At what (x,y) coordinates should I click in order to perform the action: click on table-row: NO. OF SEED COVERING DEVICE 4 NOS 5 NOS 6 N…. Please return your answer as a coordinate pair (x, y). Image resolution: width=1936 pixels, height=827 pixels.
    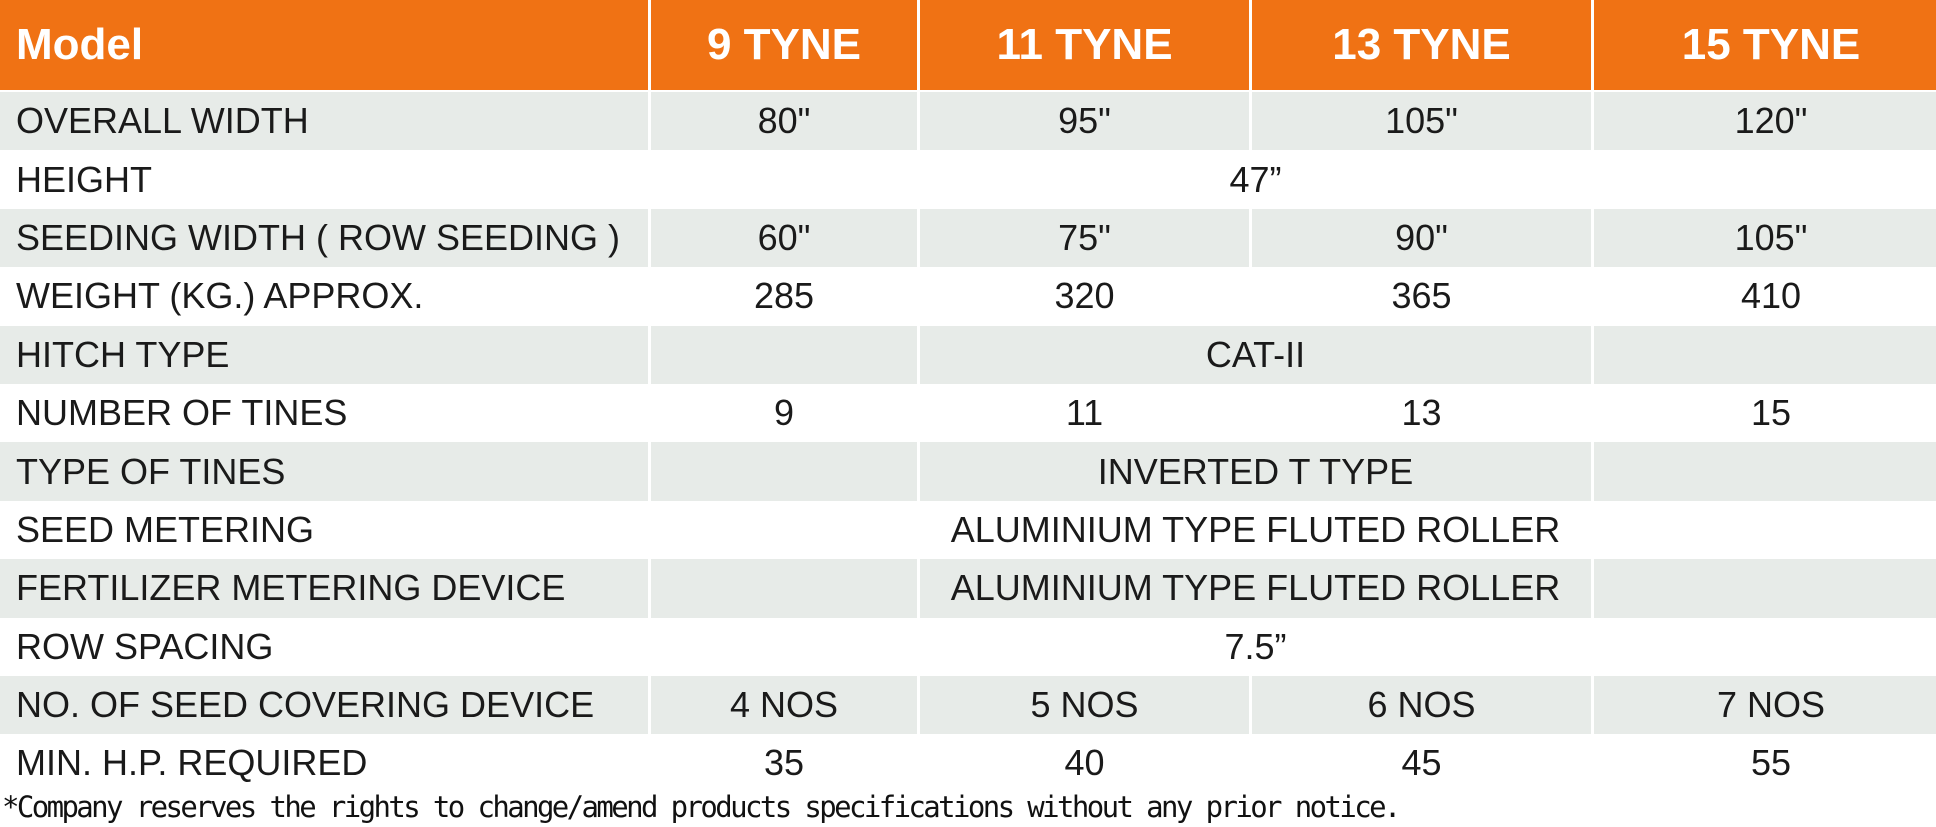
    Looking at the image, I should click on (968, 705).